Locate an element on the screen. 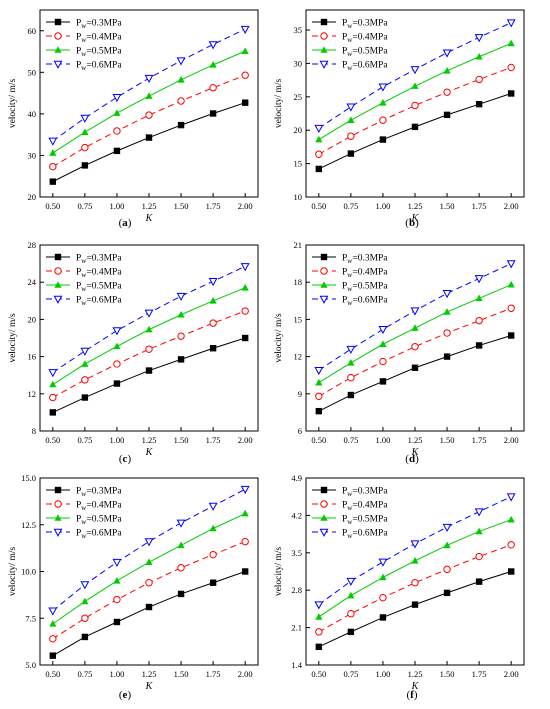 The height and width of the screenshot is (709, 550). x-tick-label: 2.00 is located at coordinates (511, 206).